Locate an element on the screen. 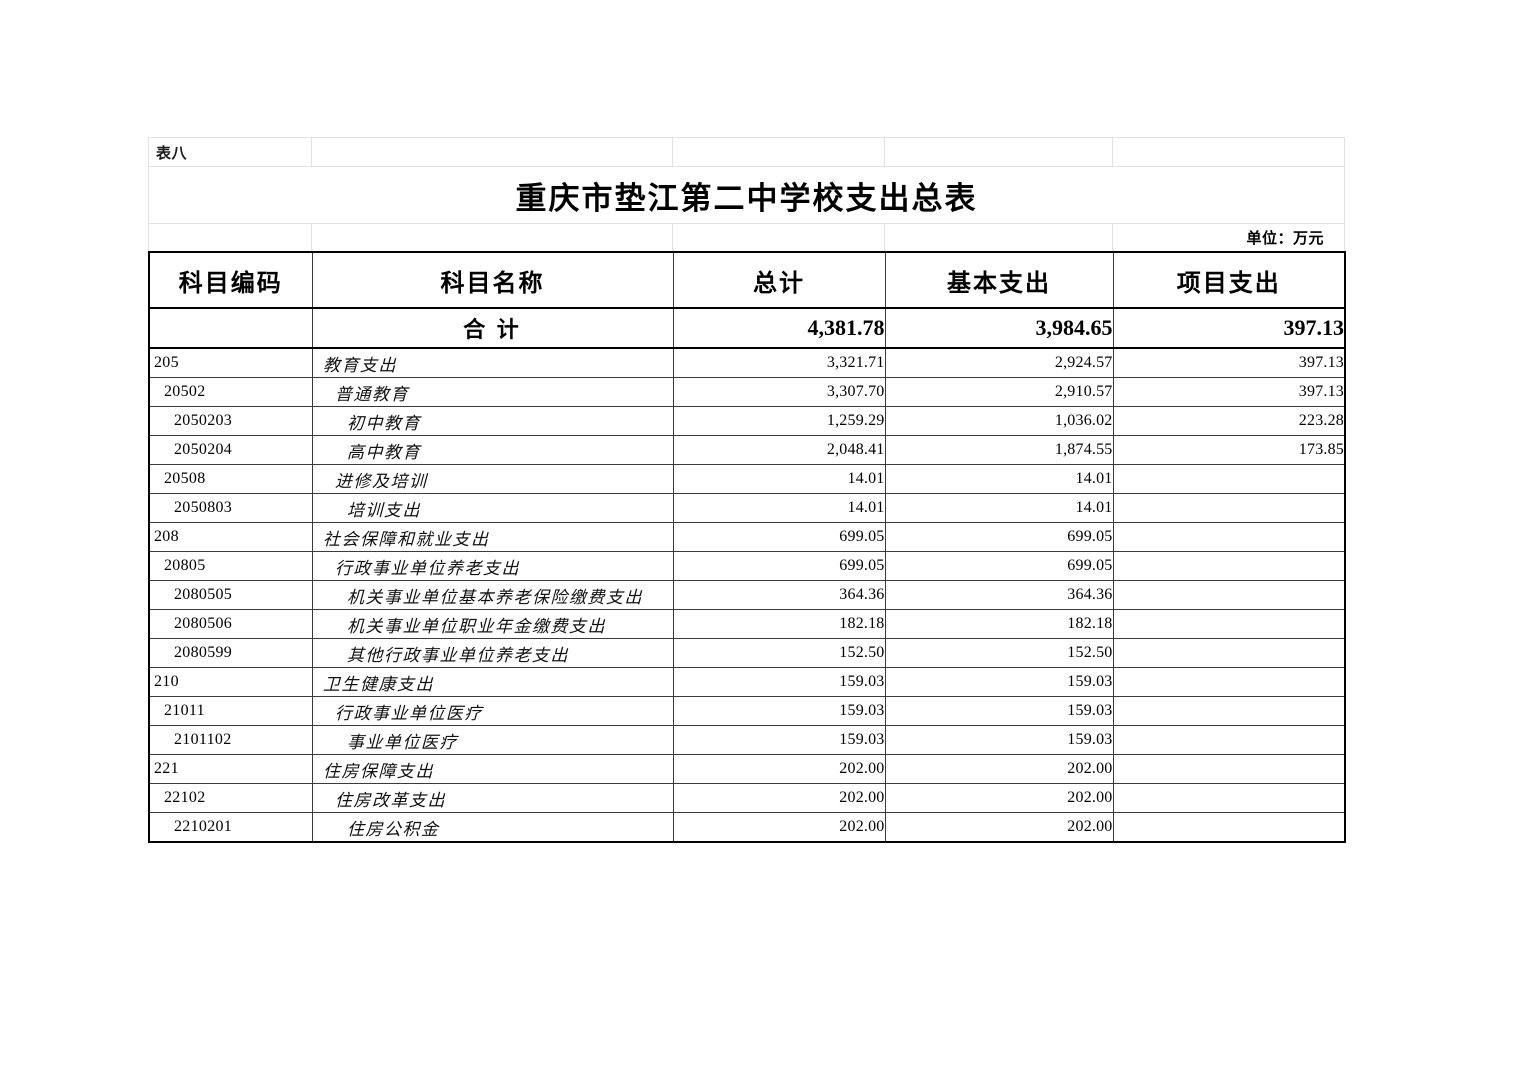 The width and height of the screenshot is (1520, 1074). sheet-header-grid: 表八 重庆市垫江第二中学校支出总表 单位：万元 is located at coordinates (746, 194).